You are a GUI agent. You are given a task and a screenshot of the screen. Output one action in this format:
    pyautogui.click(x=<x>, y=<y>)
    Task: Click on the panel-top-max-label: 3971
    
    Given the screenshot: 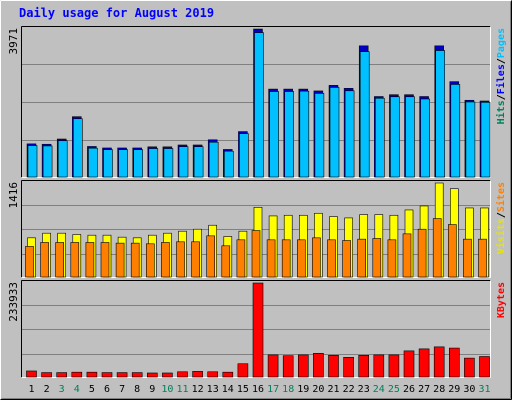 What is the action you would take?
    pyautogui.click(x=13, y=41)
    